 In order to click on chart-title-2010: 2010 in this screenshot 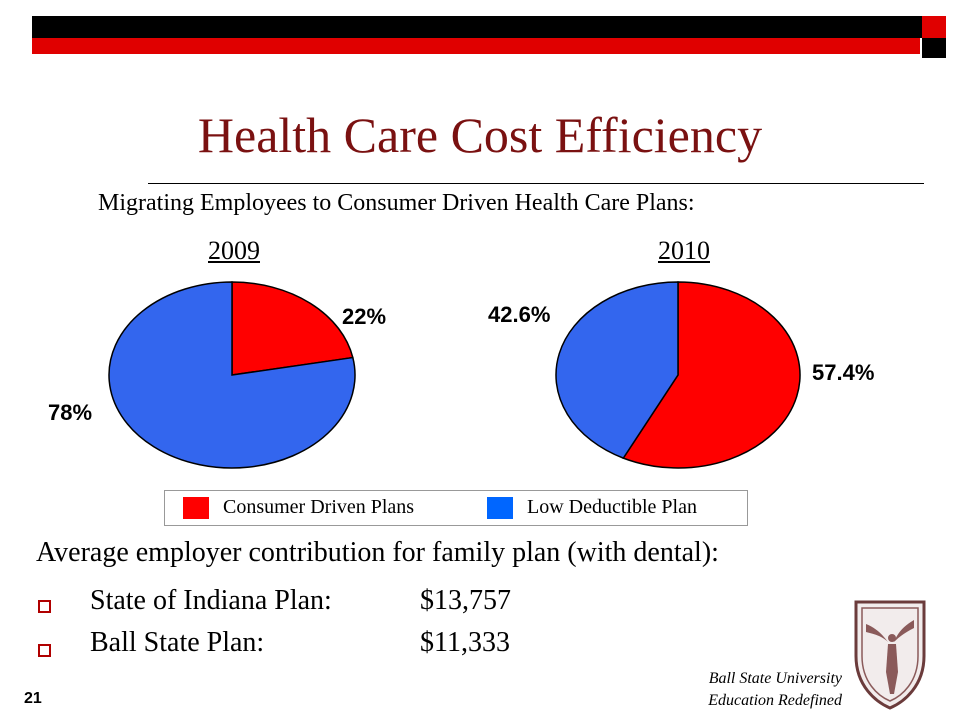, I will do `click(684, 250)`.